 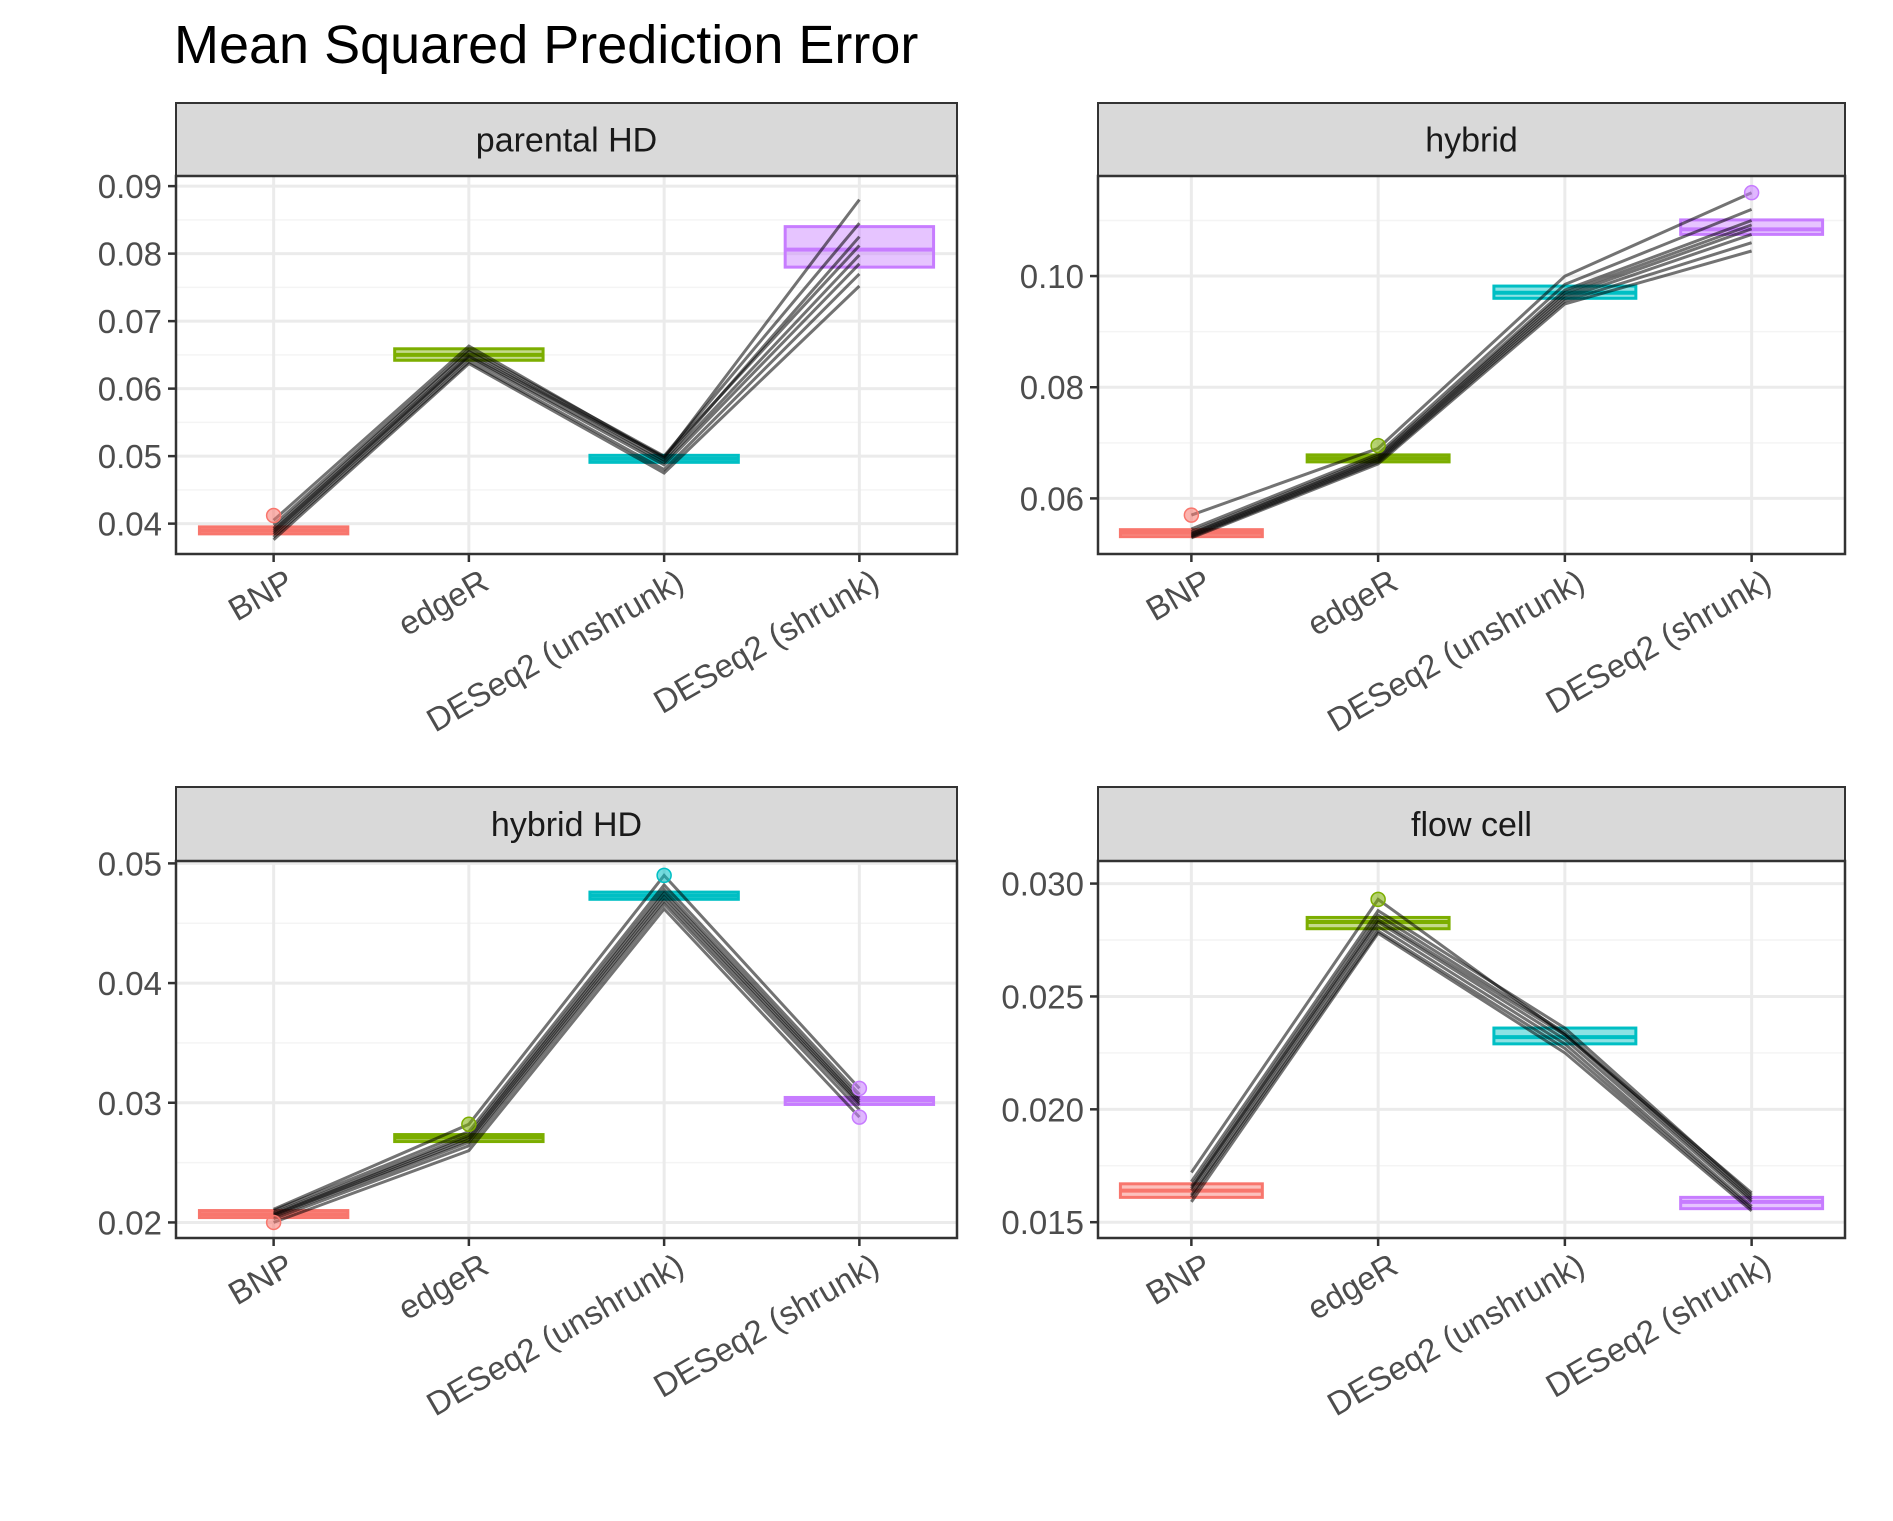 I want to click on y-tick-label: 0.02, so click(x=130, y=1222).